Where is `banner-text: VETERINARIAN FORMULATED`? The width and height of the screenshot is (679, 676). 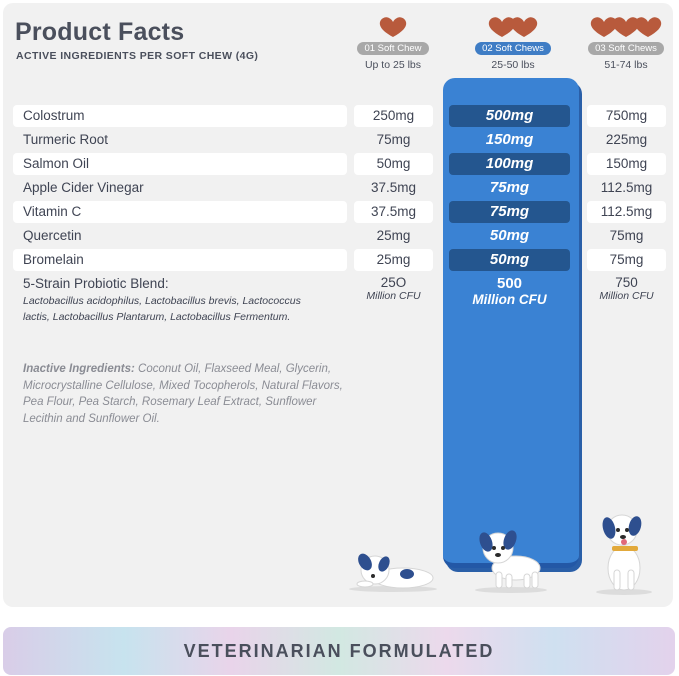 banner-text: VETERINARIAN FORMULATED is located at coordinates (339, 651).